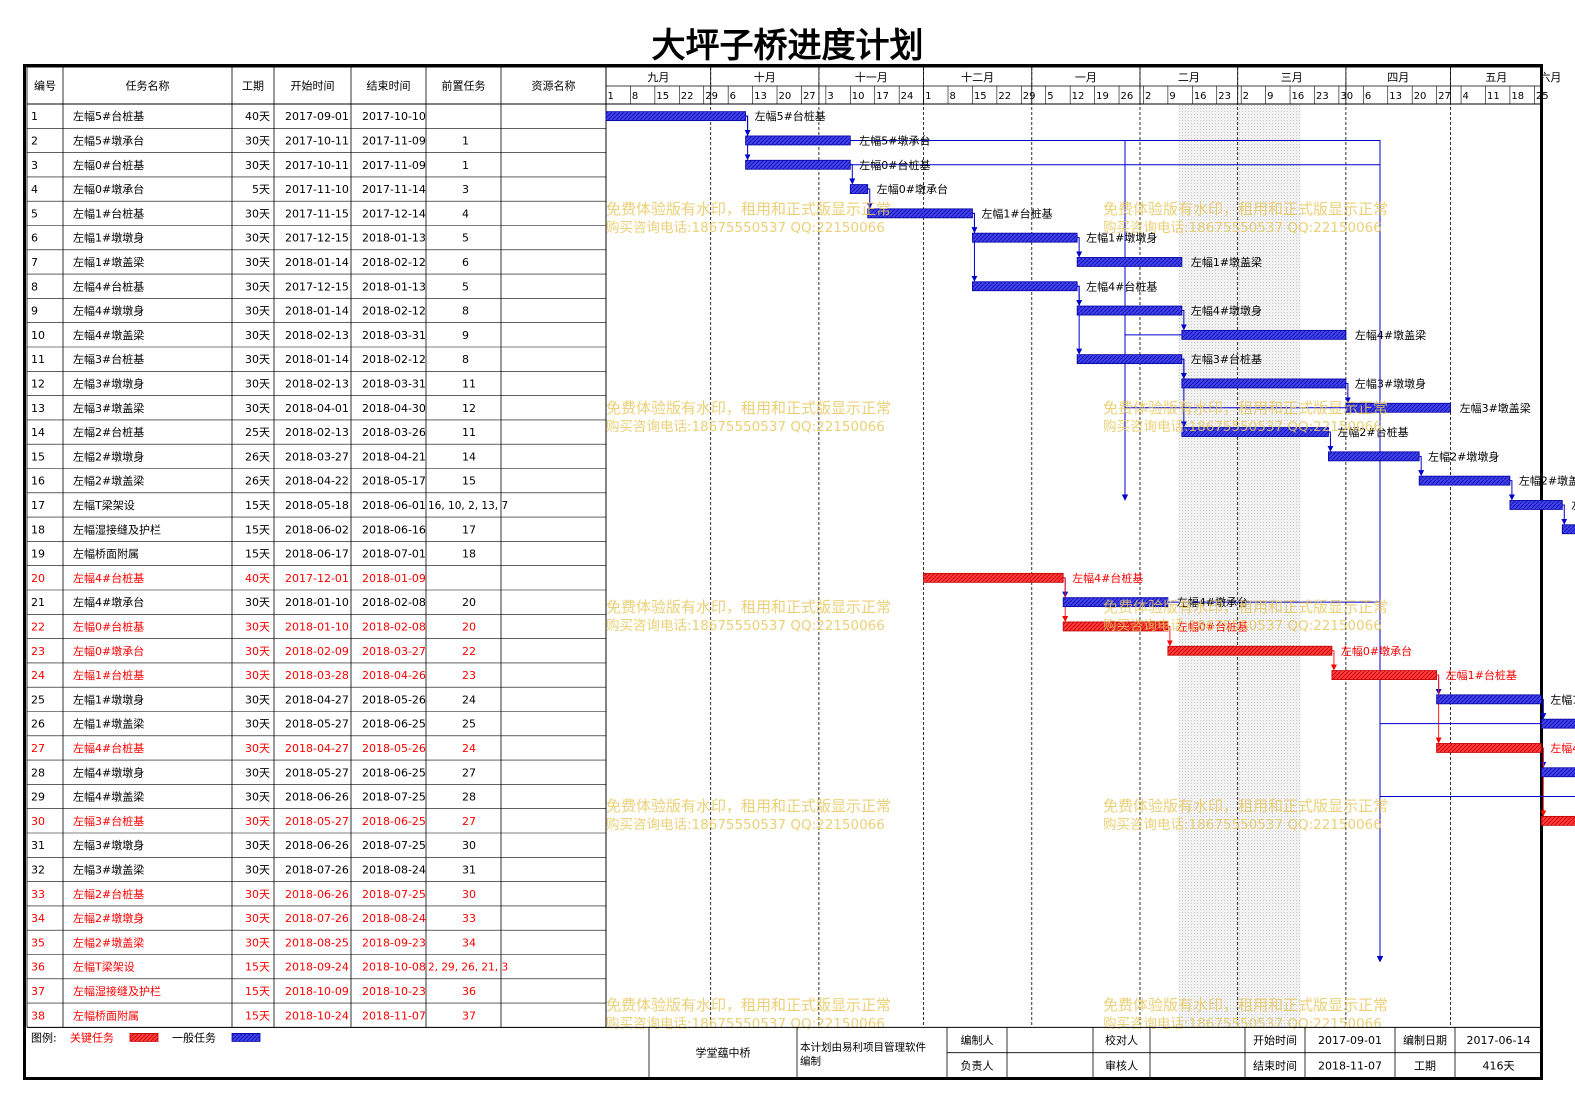  I want to click on task-id: 2, so click(34, 140).